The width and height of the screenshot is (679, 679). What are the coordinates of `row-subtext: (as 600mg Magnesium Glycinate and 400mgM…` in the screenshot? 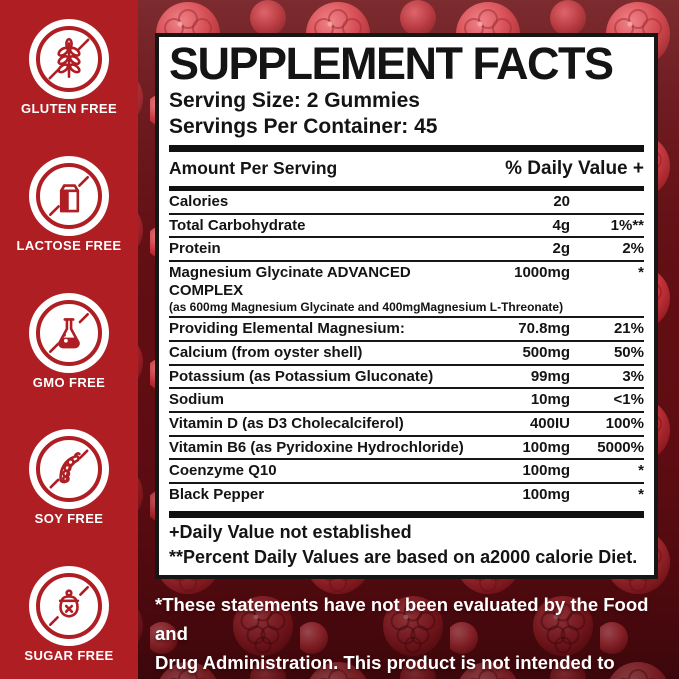 It's located at (366, 307).